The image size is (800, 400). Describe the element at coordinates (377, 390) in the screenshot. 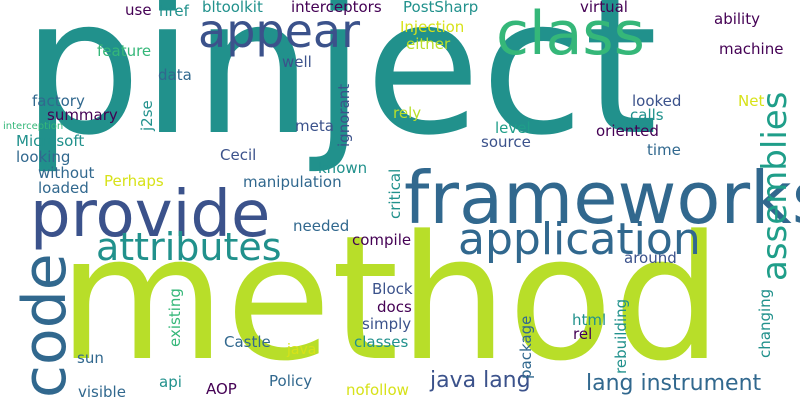

I see `word-nofollow: nofollow` at that location.